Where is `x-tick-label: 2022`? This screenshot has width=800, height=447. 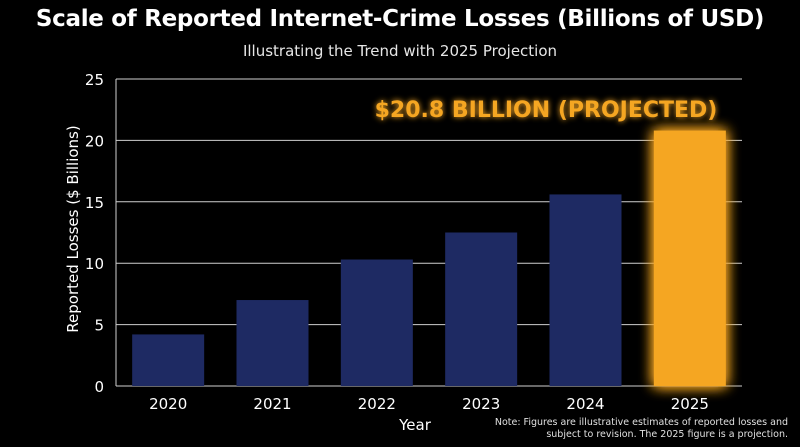 x-tick-label: 2022 is located at coordinates (377, 404).